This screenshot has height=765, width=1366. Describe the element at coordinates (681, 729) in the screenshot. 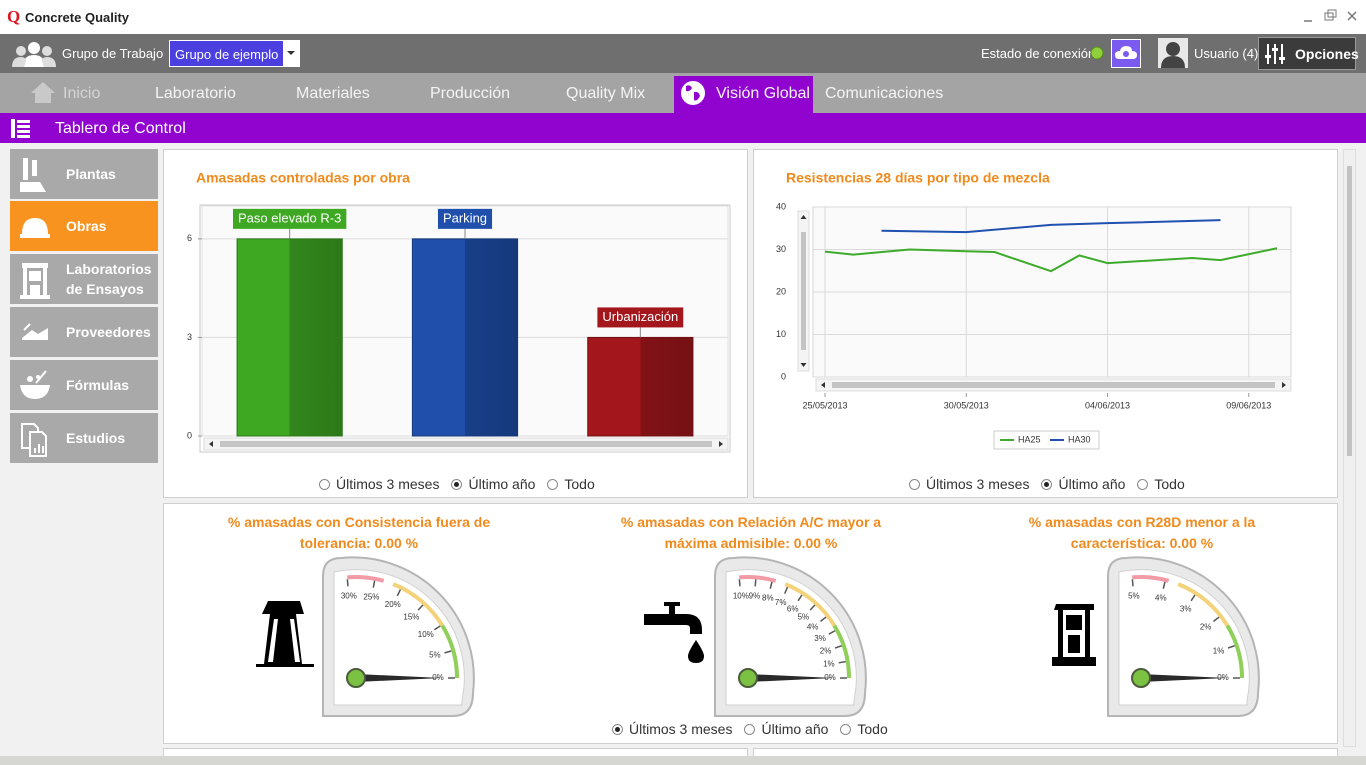

I see `radio-label: Últimos 3 meses` at that location.